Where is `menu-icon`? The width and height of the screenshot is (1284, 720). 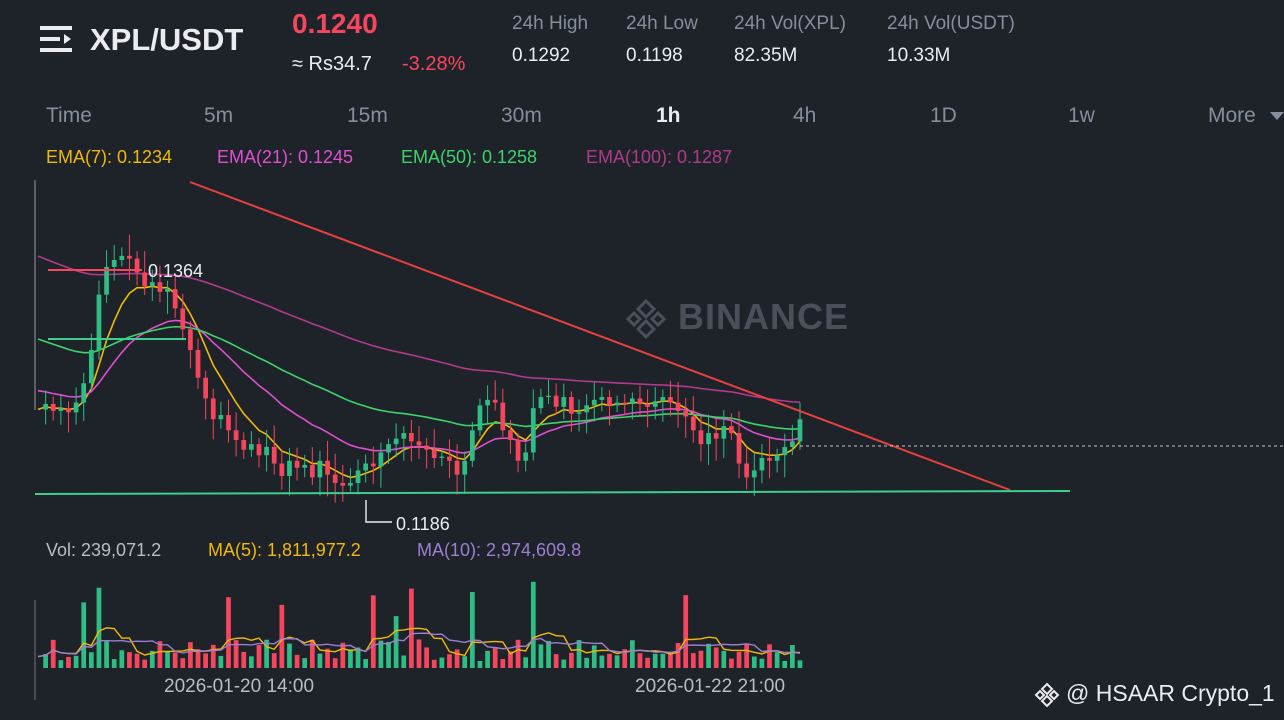
menu-icon is located at coordinates (57, 39).